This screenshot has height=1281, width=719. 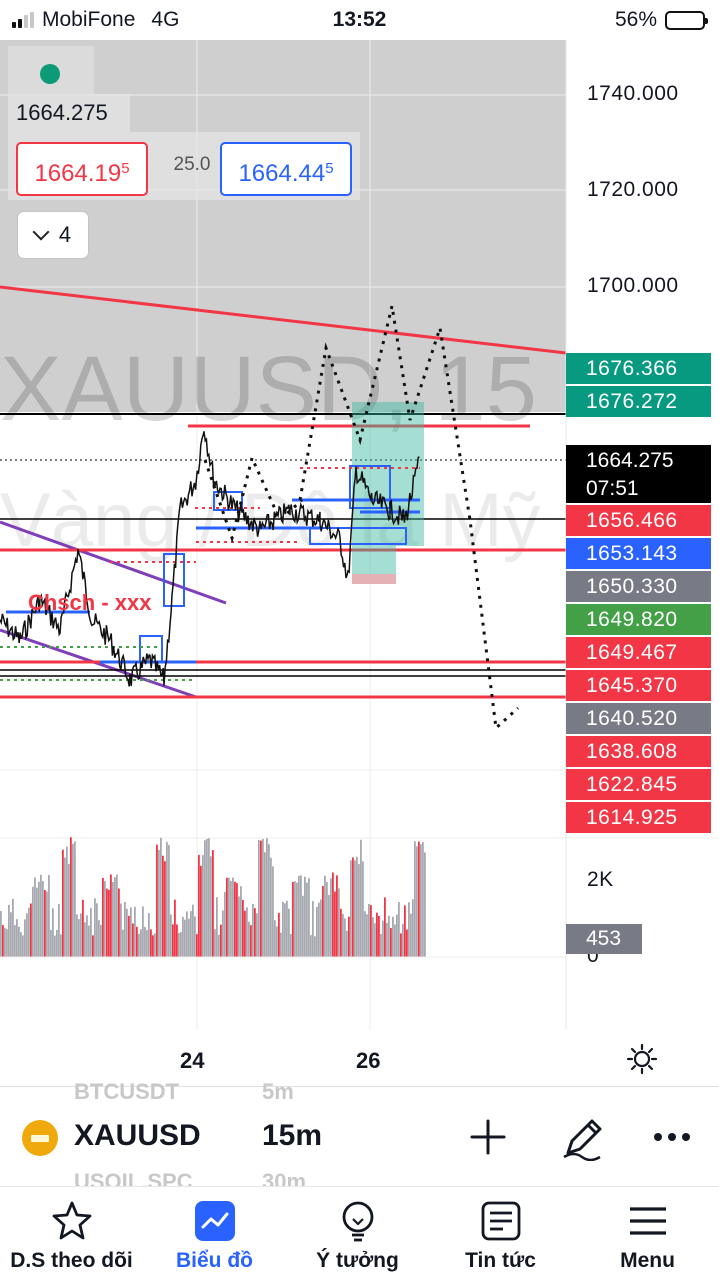 I want to click on buy-button: 1664.445, so click(x=286, y=169).